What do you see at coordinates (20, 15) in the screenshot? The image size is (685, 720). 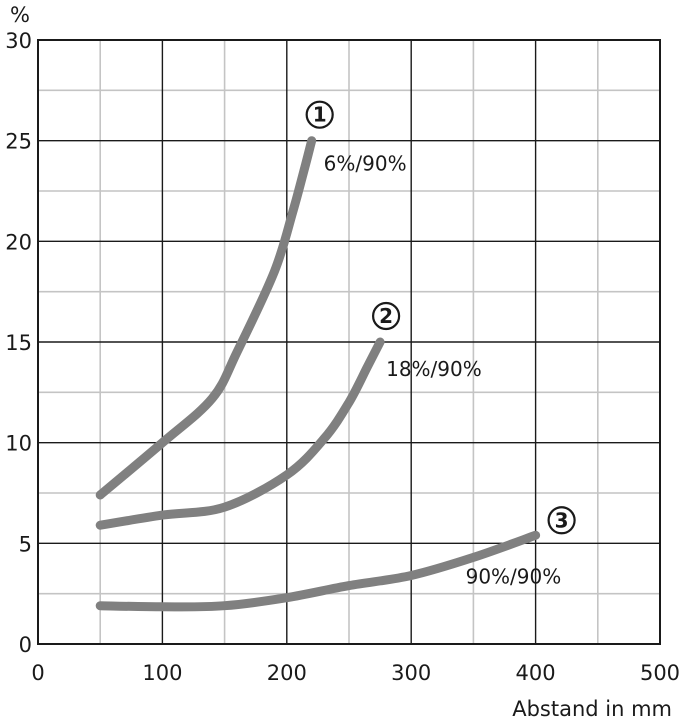 I see `y-axis-label: %` at bounding box center [20, 15].